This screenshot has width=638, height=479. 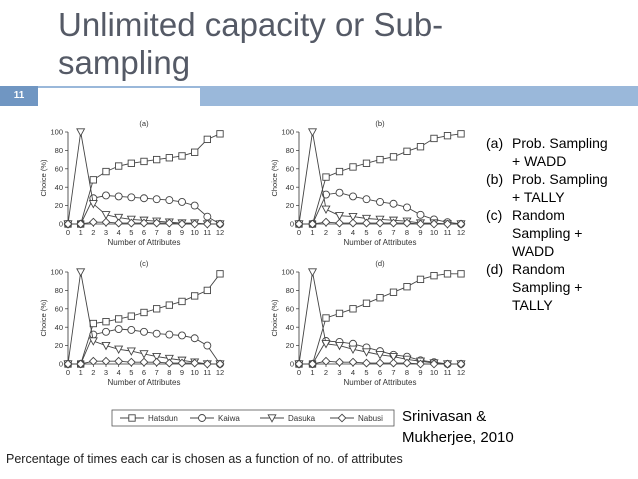 I want to click on note-b: (b) Prob. Sampling + TALLY, so click(x=549, y=188).